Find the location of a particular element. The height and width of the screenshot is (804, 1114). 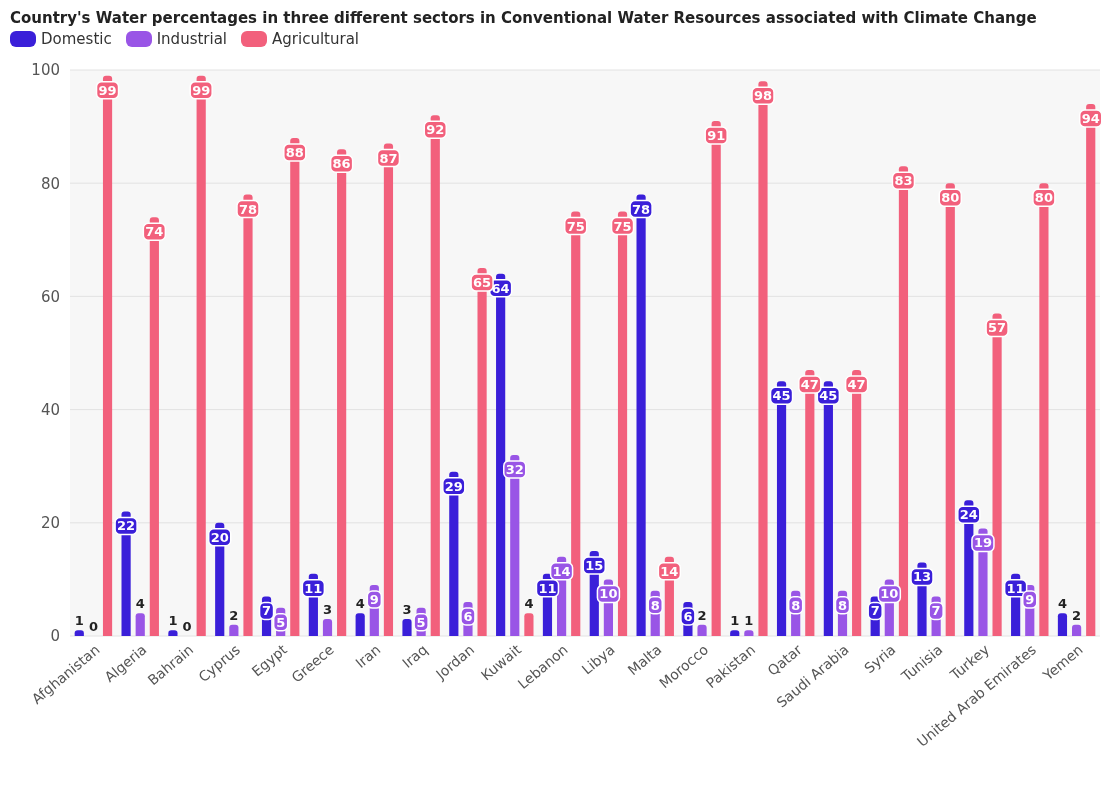

y-tick-label: 0 is located at coordinates (55, 636).